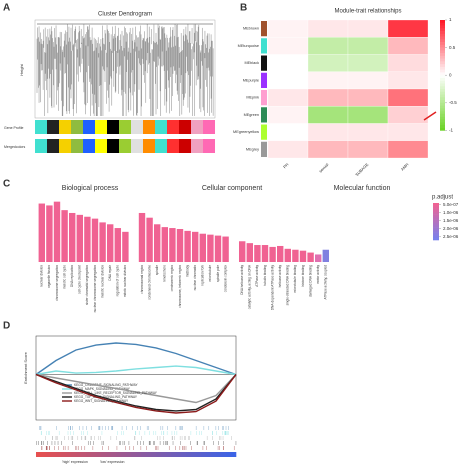 This screenshot has width=474, height=474. What do you see at coordinates (142, 279) in the screenshot?
I see `x-tick-label: chromosomal region` at bounding box center [142, 279].